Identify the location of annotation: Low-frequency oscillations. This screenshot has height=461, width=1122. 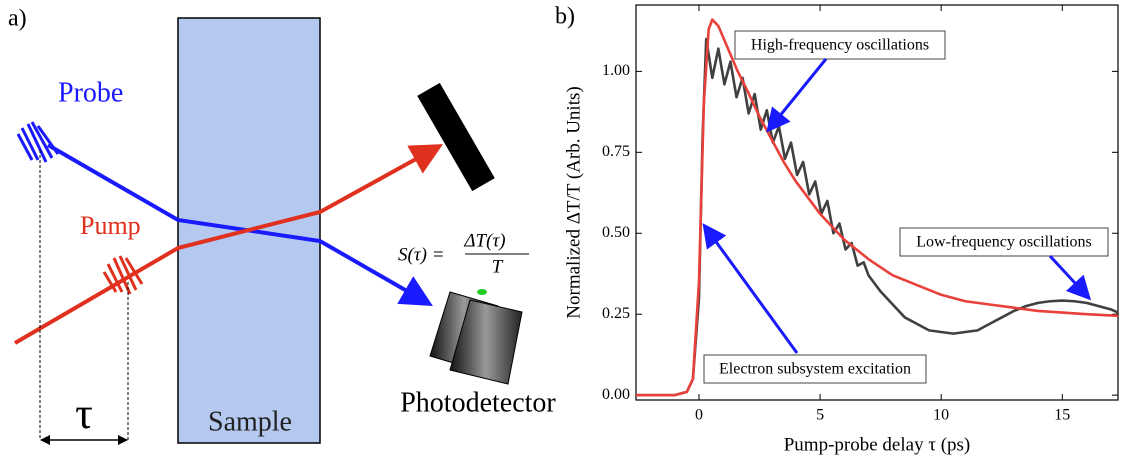
(1004, 242).